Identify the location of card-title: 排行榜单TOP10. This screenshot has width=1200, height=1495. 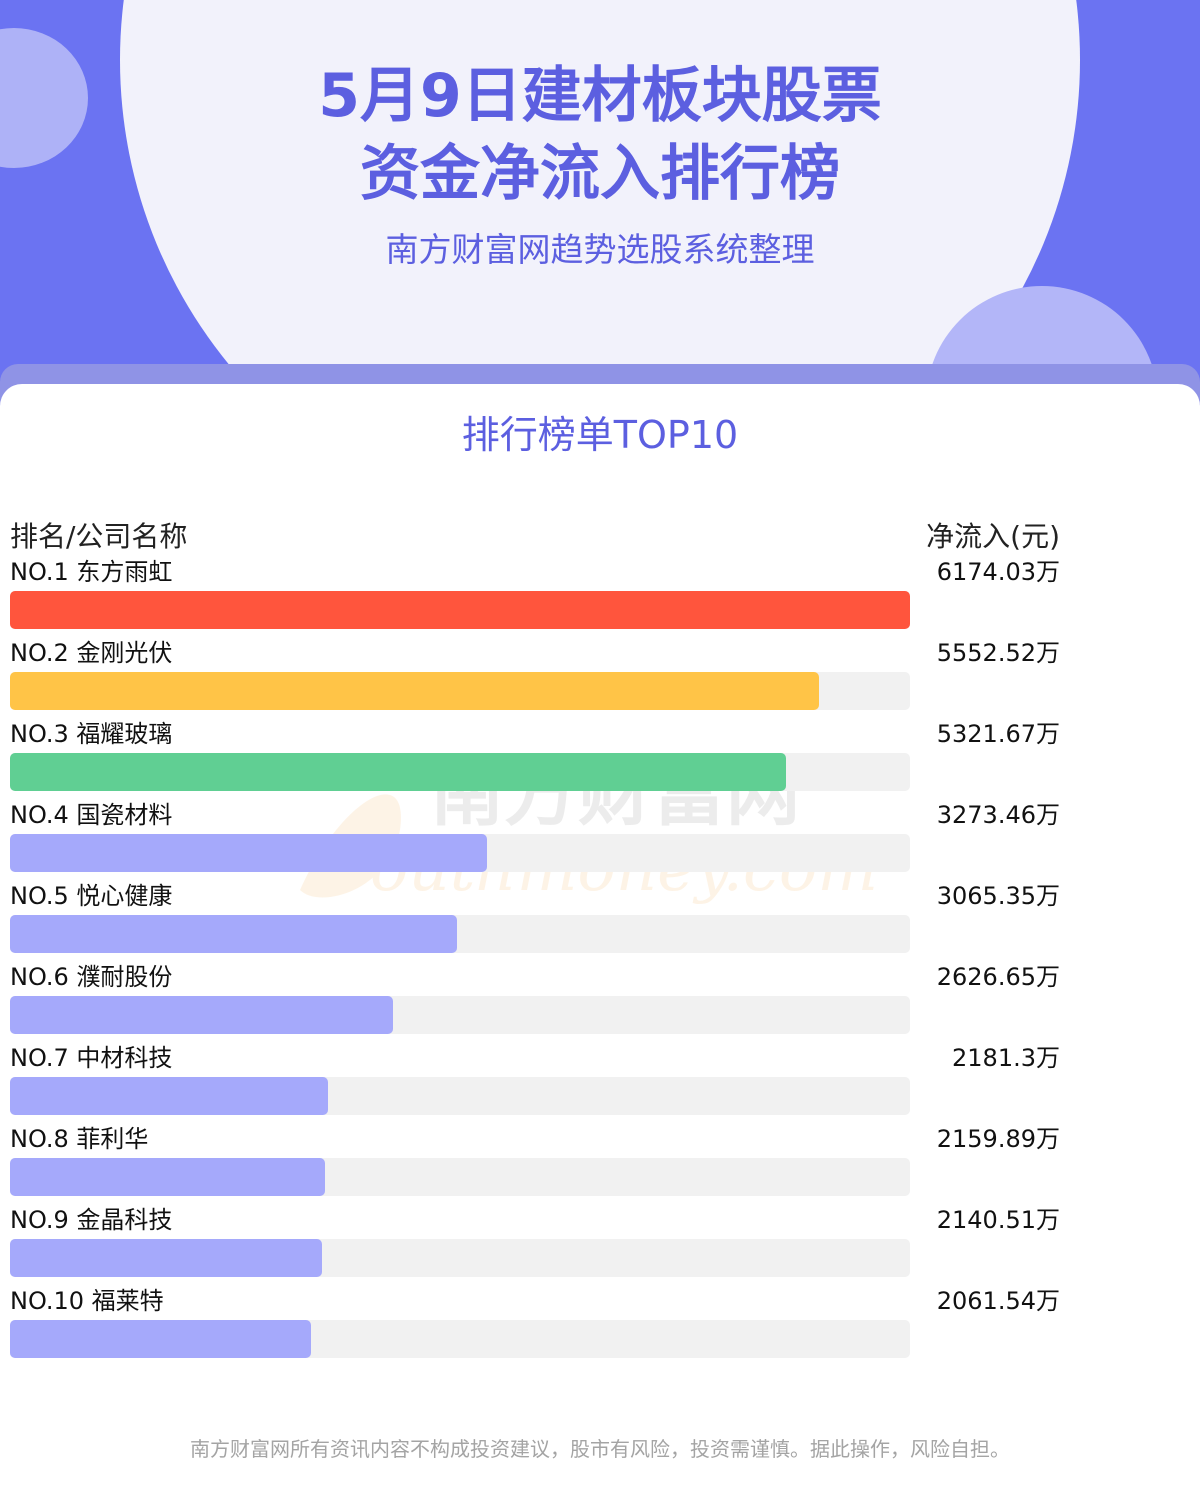
(600, 435).